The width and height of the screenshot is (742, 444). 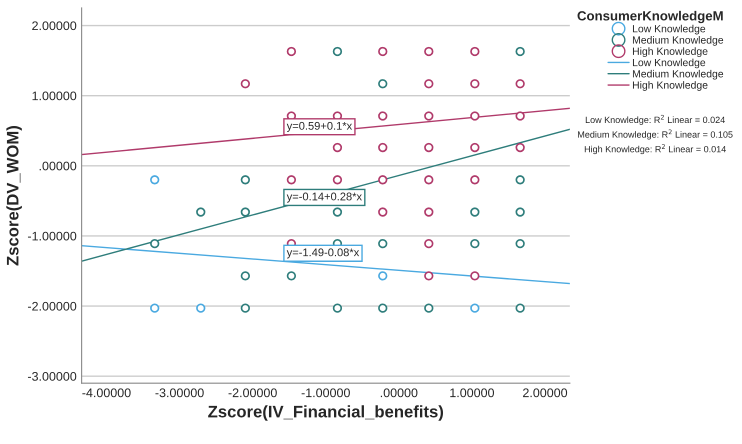 I want to click on x-tick-label: .00000, so click(x=399, y=393).